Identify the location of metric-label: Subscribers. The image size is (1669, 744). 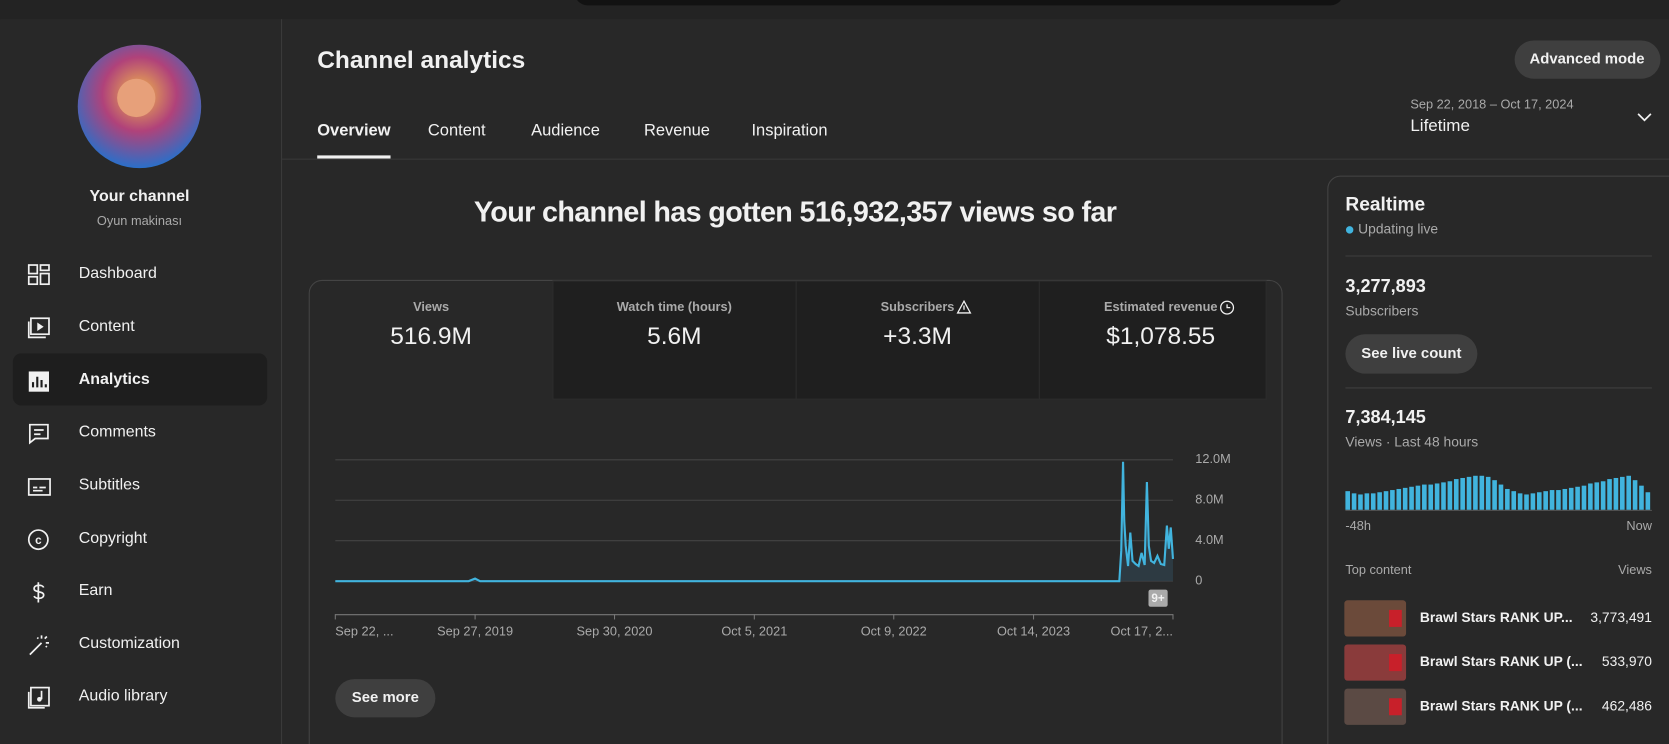
(918, 306).